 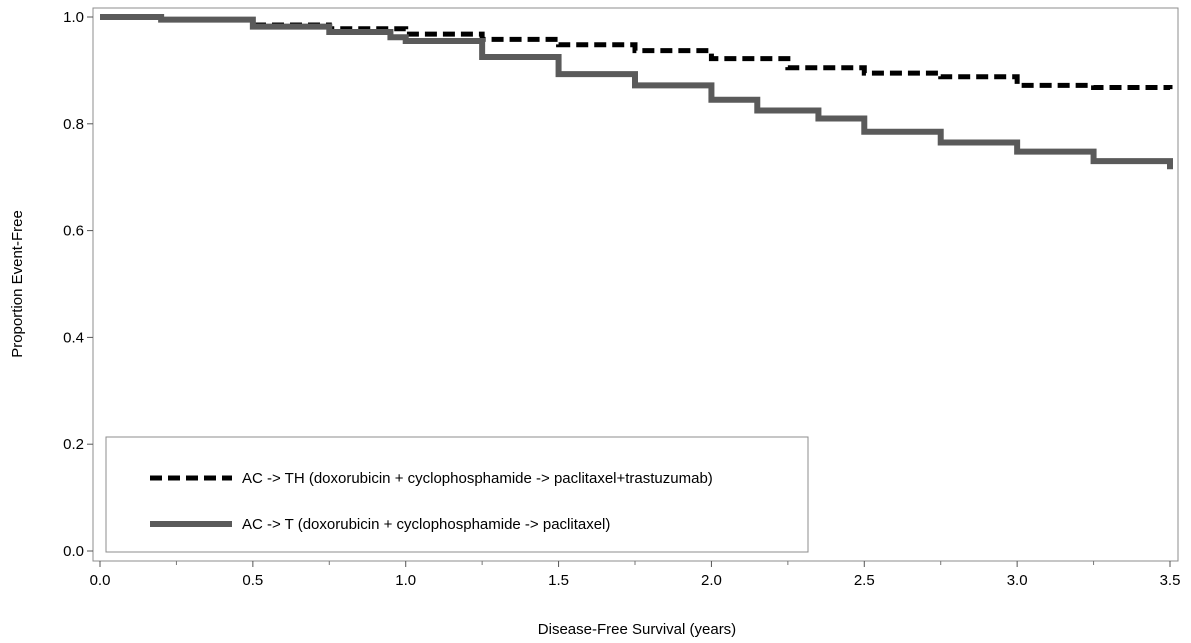 I want to click on series-line-ac-th, so click(x=636, y=52).